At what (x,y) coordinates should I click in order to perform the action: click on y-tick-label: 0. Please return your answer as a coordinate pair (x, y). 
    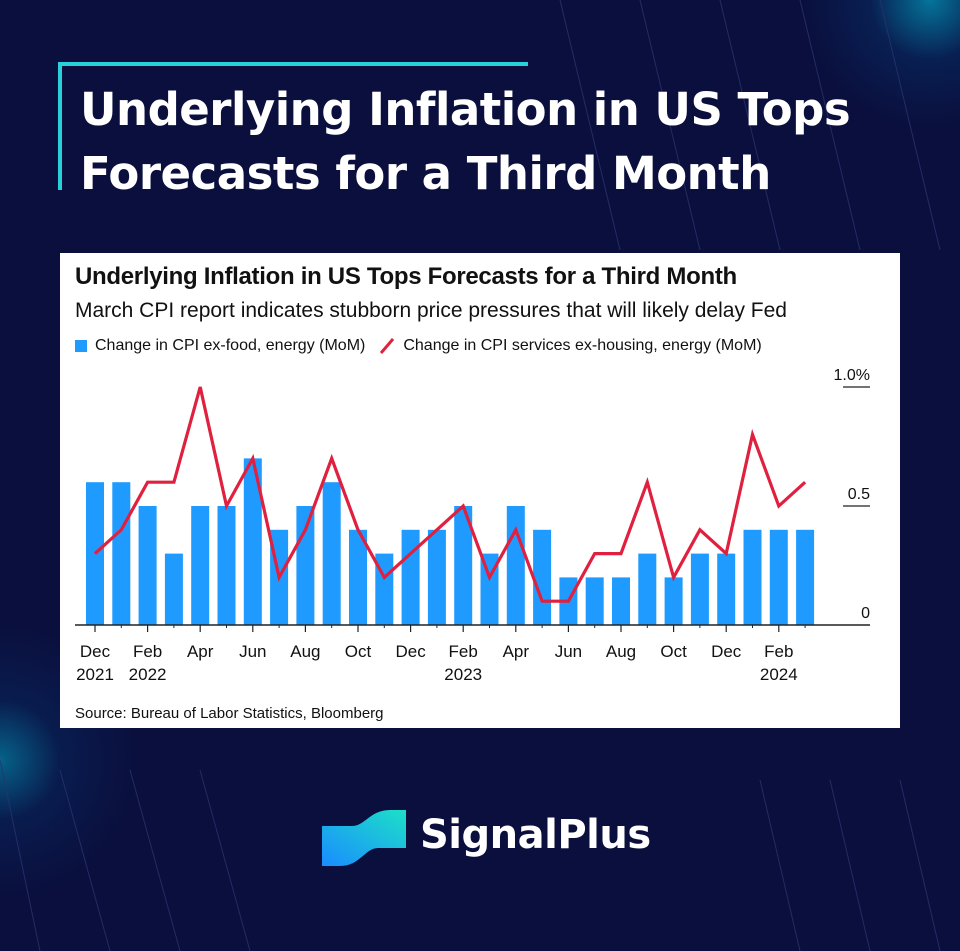
    Looking at the image, I should click on (865, 613).